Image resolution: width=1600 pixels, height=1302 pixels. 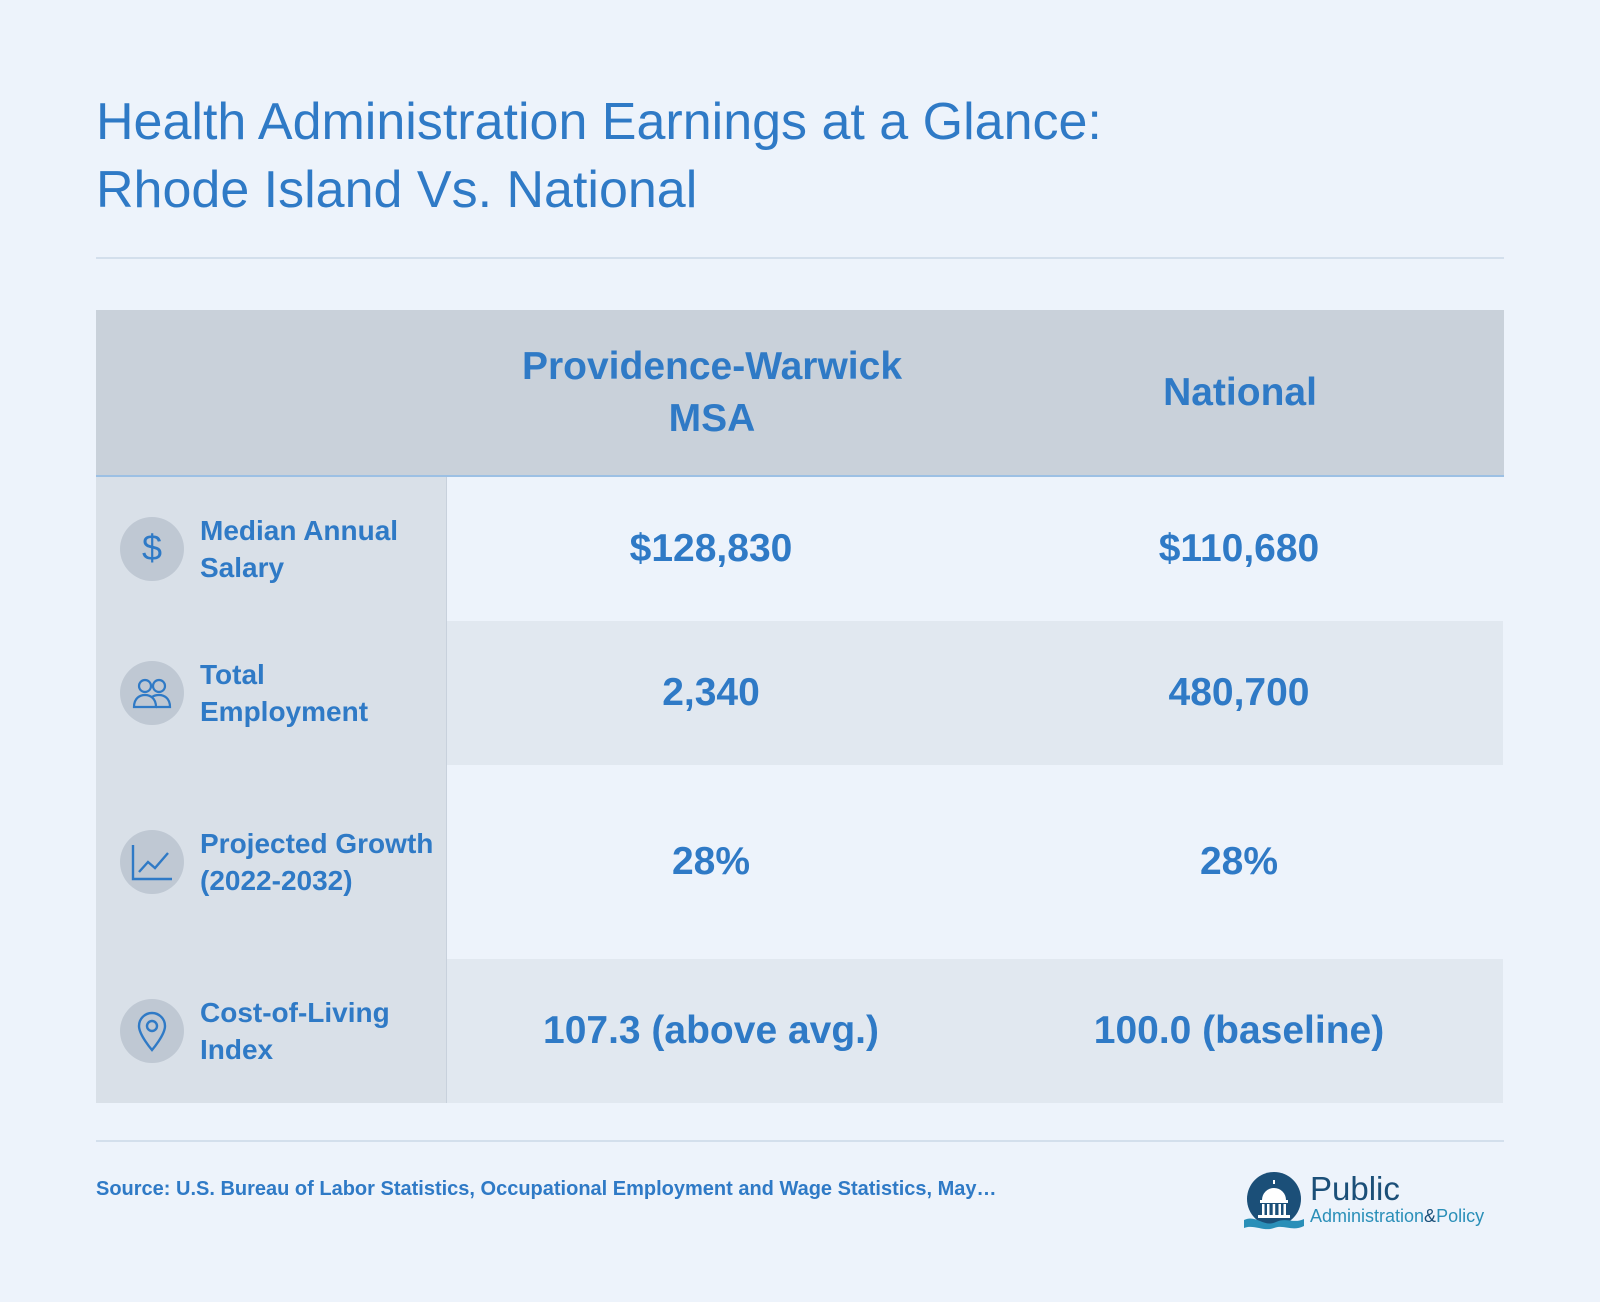 I want to click on header-national: National, so click(x=1240, y=392).